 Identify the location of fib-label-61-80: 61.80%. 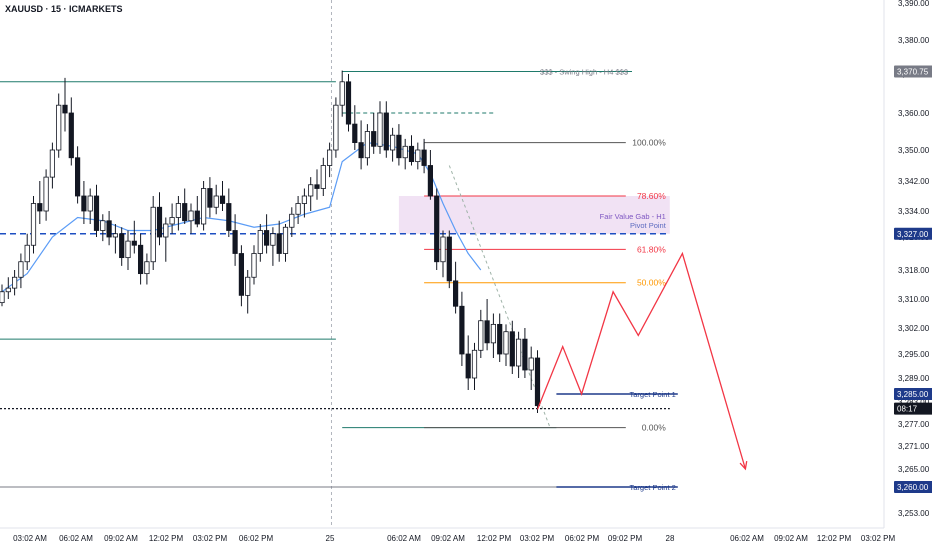
(651, 249).